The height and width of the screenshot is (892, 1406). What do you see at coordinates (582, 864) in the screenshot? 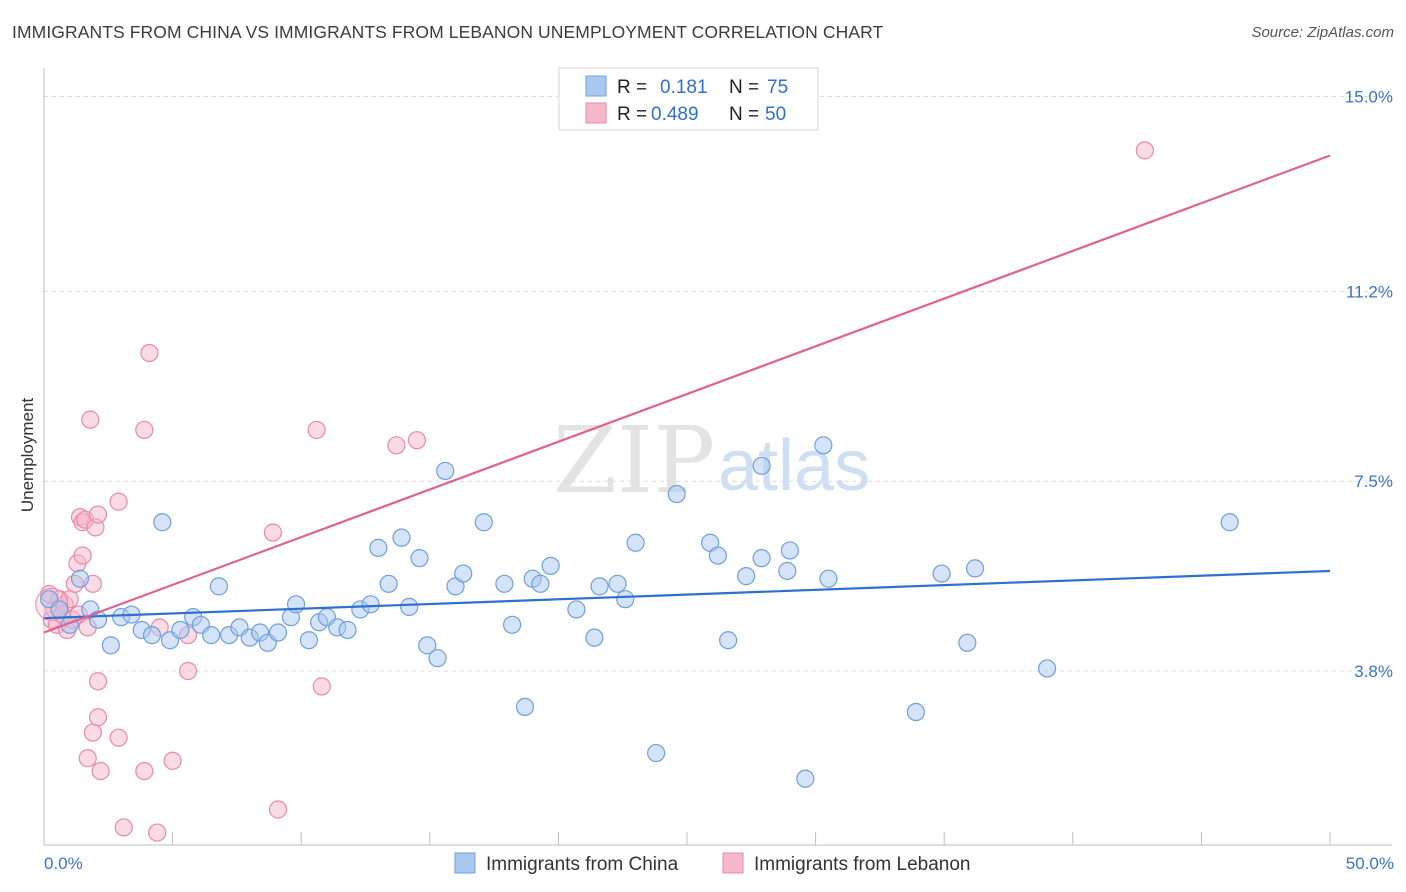
I see `bottom-legend-label-china: Immigrants from China` at bounding box center [582, 864].